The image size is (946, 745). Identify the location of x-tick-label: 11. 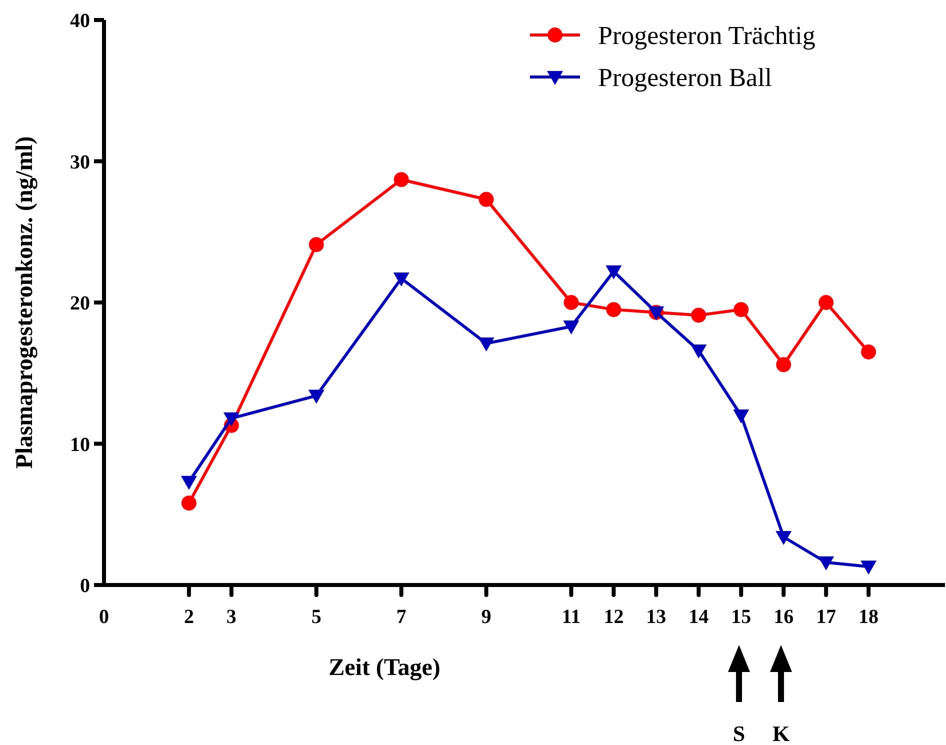
(571, 617).